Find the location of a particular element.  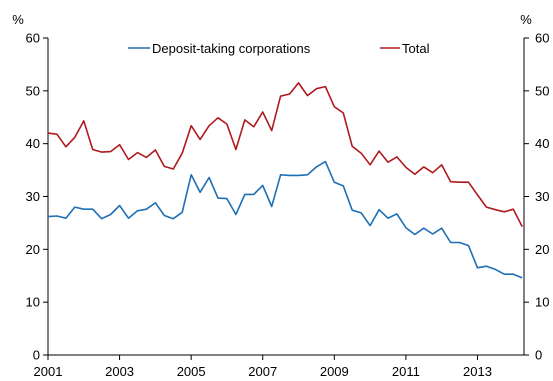

left-axis-unit-label: % is located at coordinates (18, 19).